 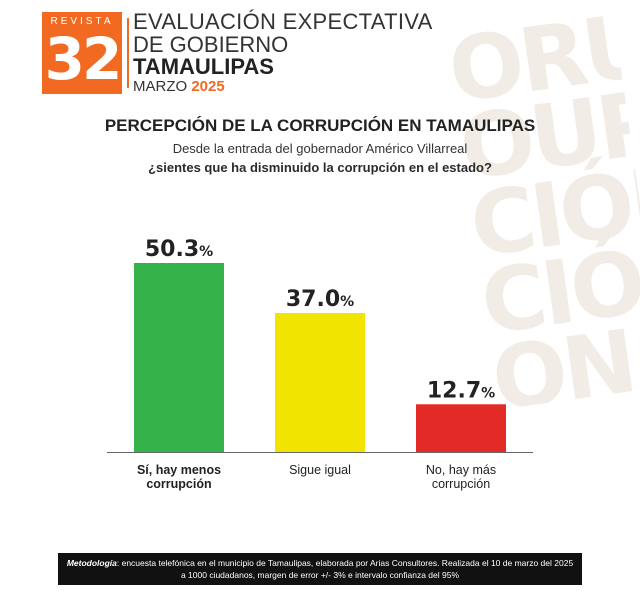 I want to click on header-month: MARZO, so click(x=160, y=86).